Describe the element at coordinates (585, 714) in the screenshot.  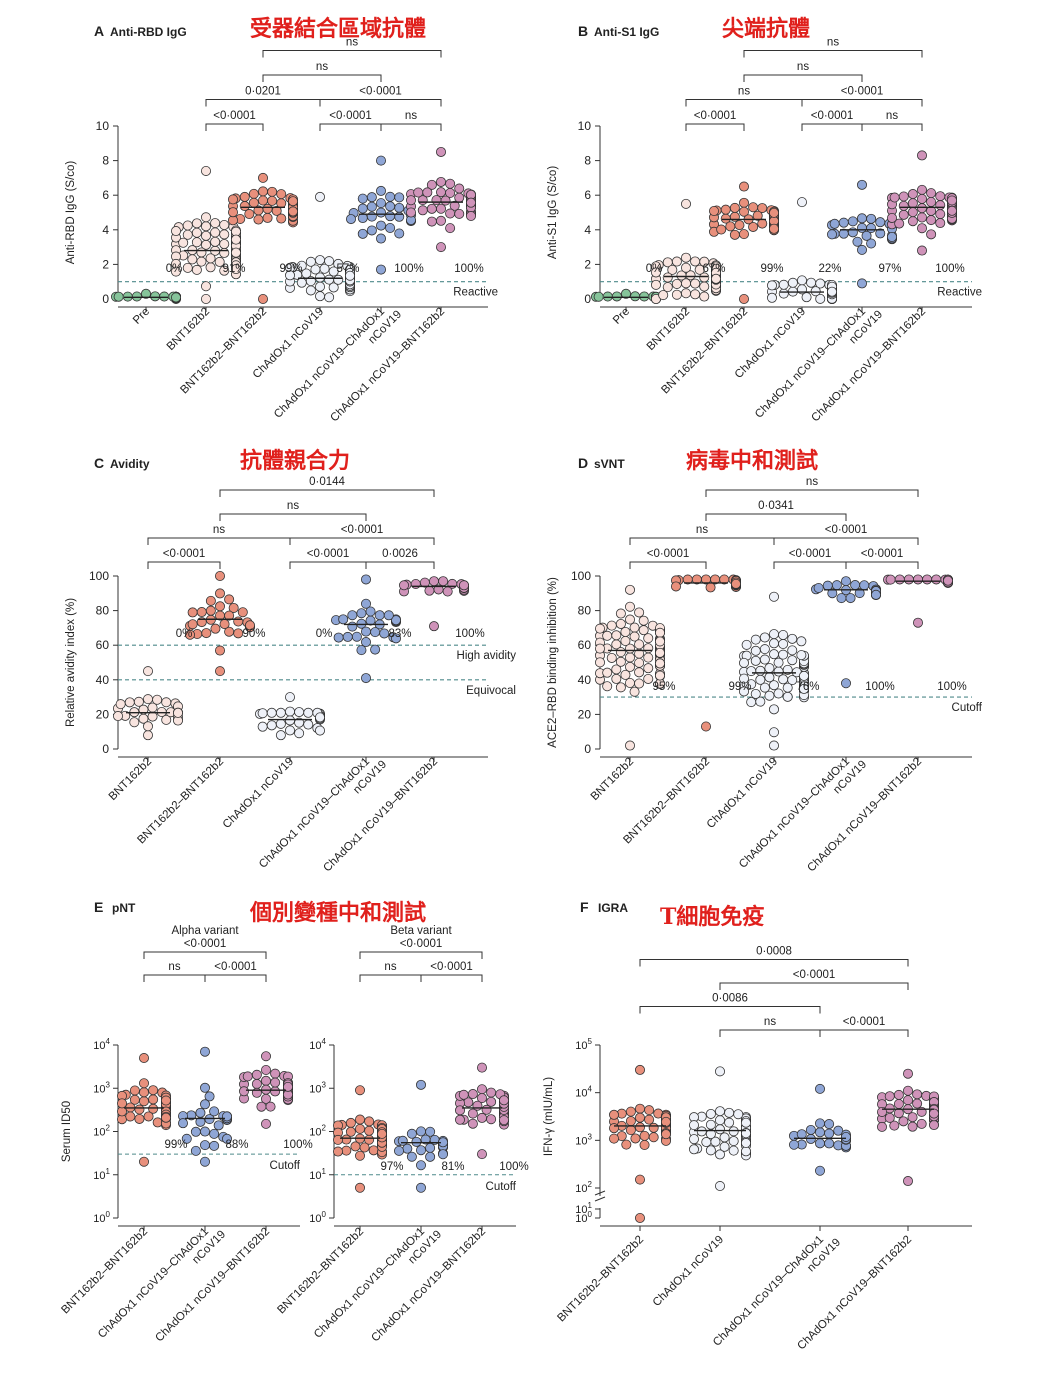
I see `y-tick-label-D-1: 20` at that location.